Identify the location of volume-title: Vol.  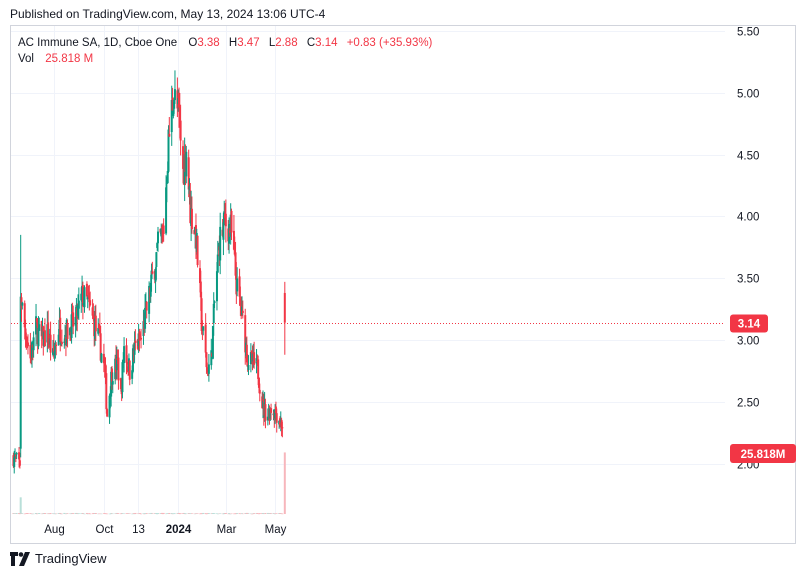
(26, 59).